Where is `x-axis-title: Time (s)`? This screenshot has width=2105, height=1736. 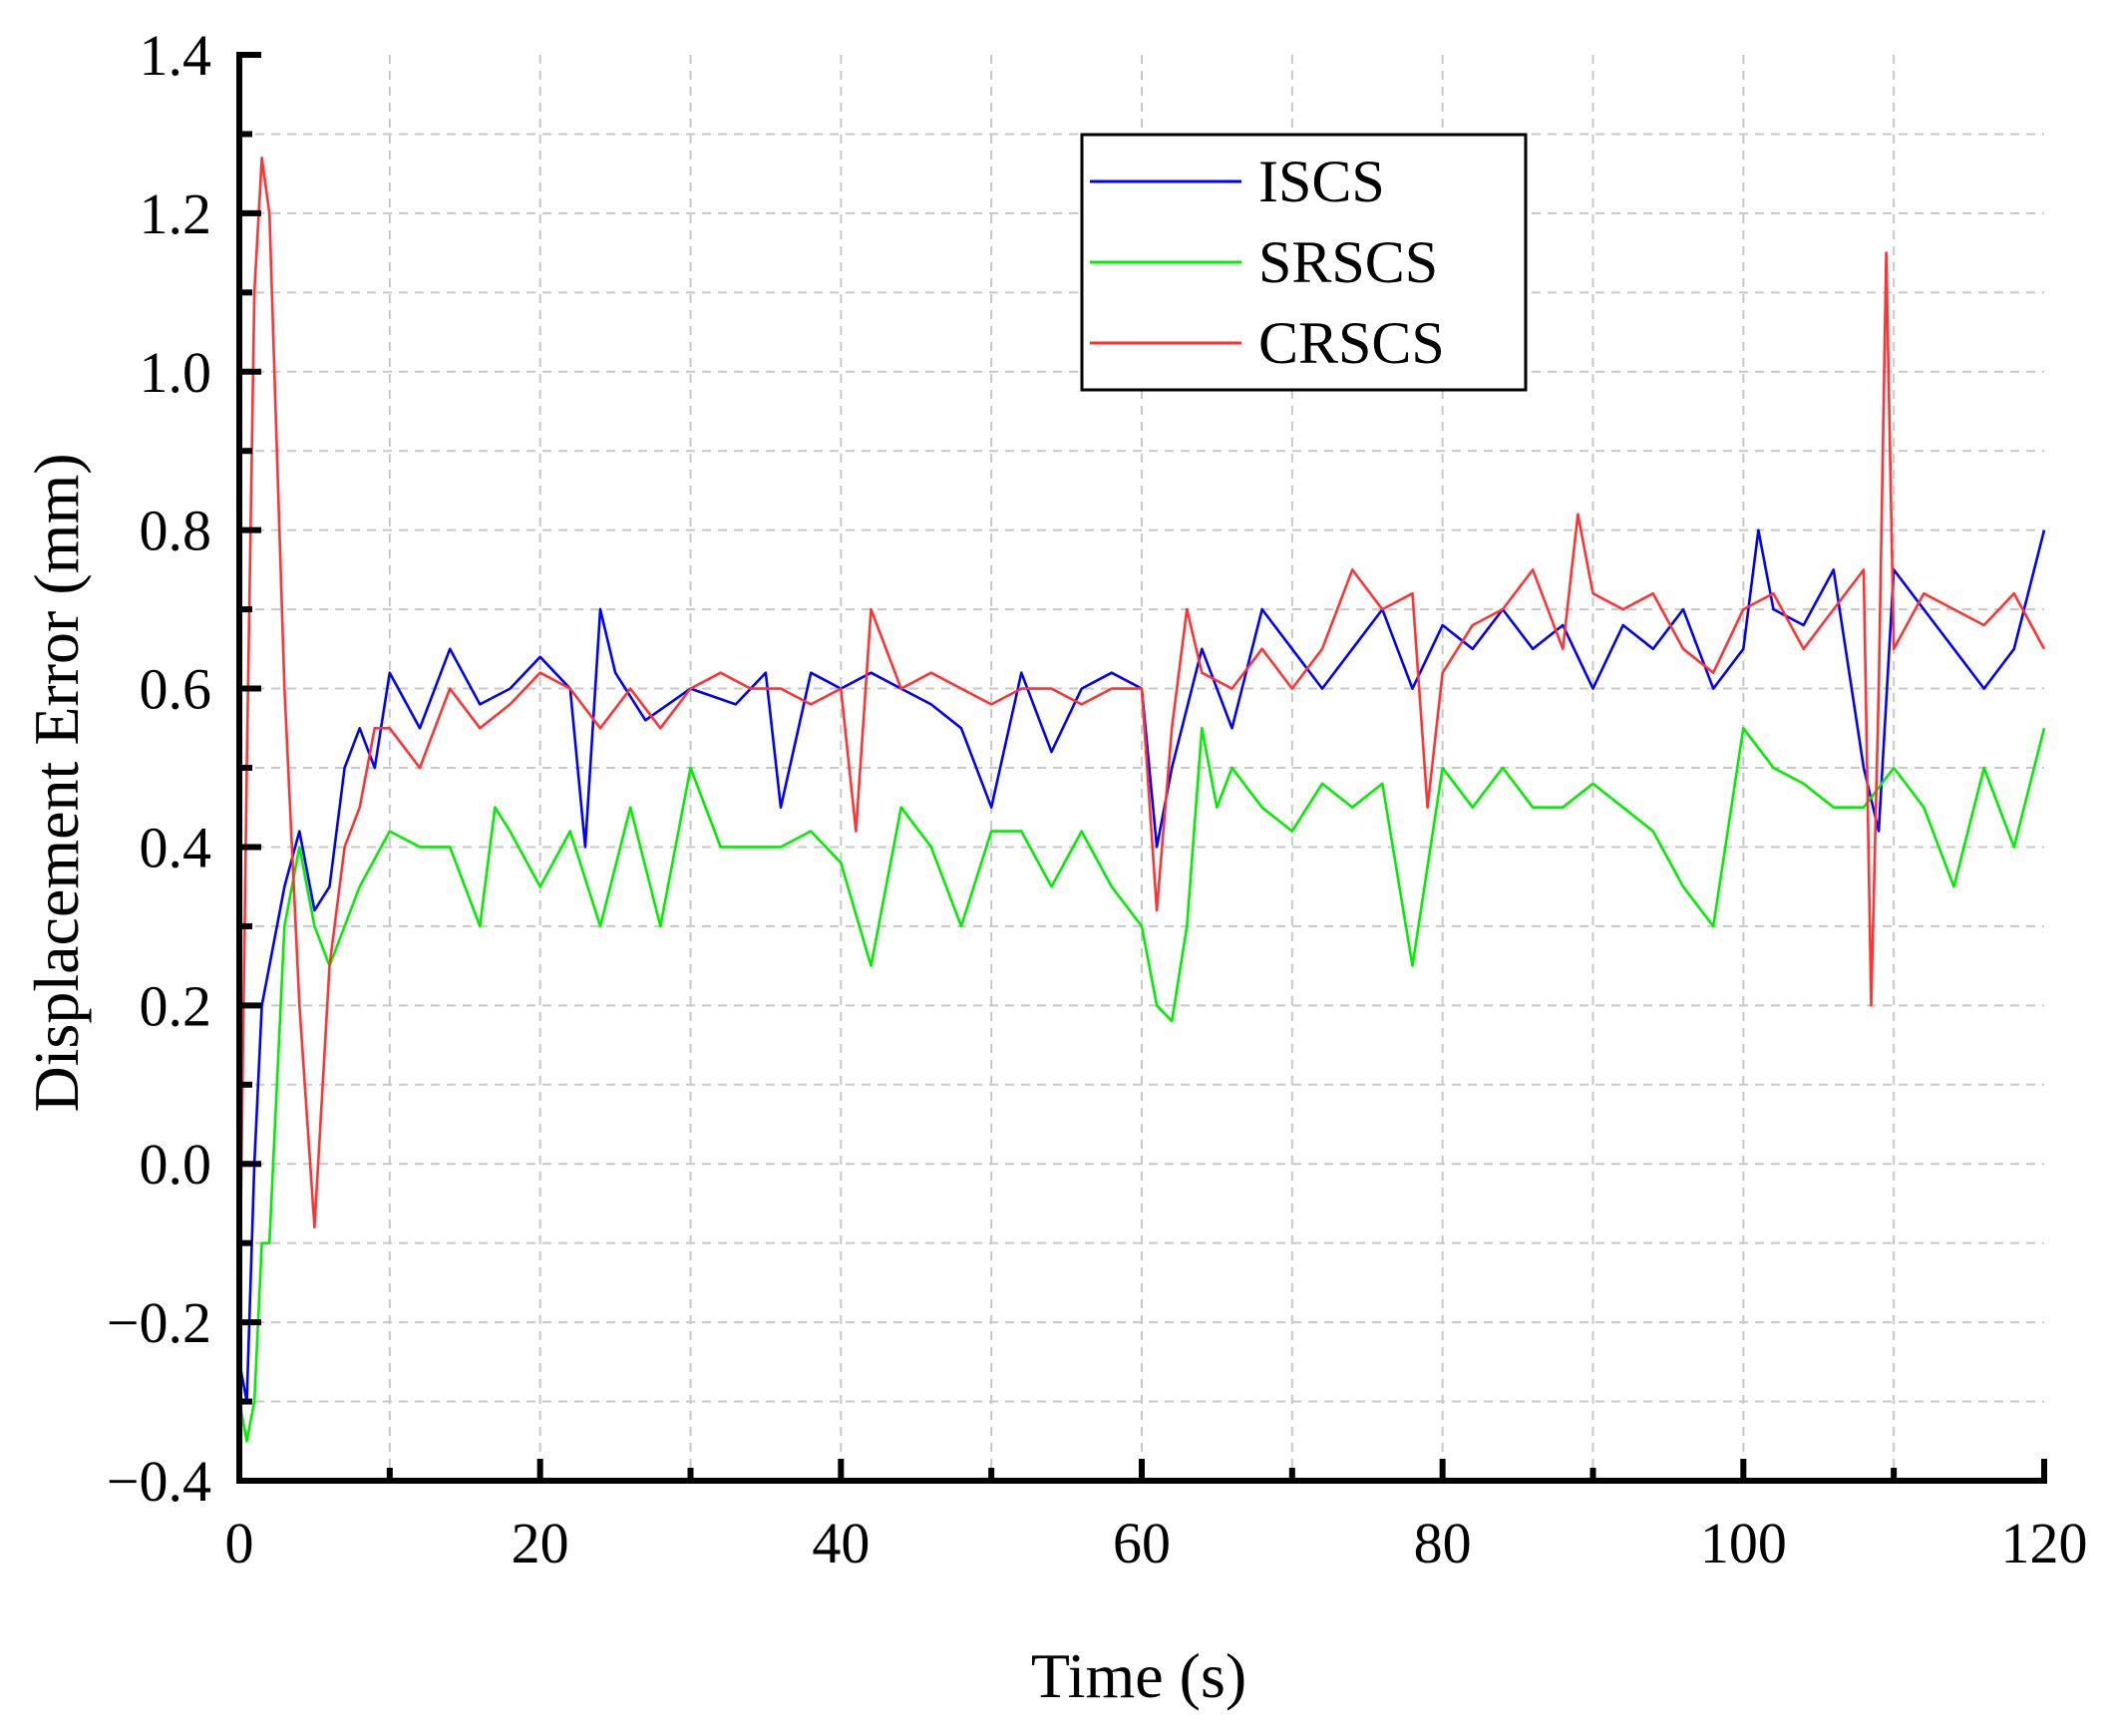 x-axis-title: Time (s) is located at coordinates (1138, 1675).